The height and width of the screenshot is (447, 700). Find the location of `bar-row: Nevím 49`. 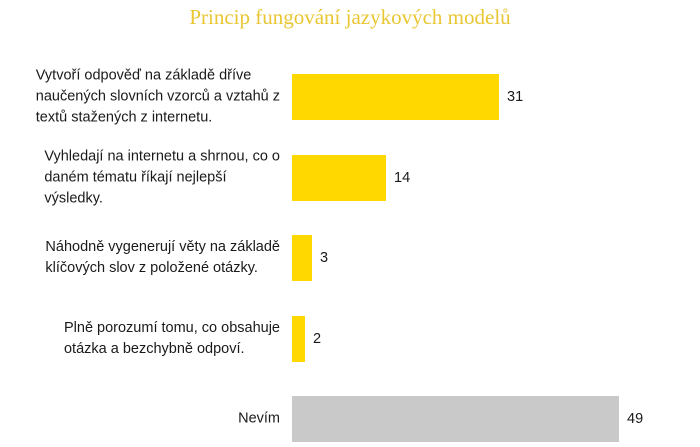

bar-row: Nevím 49 is located at coordinates (350, 419).